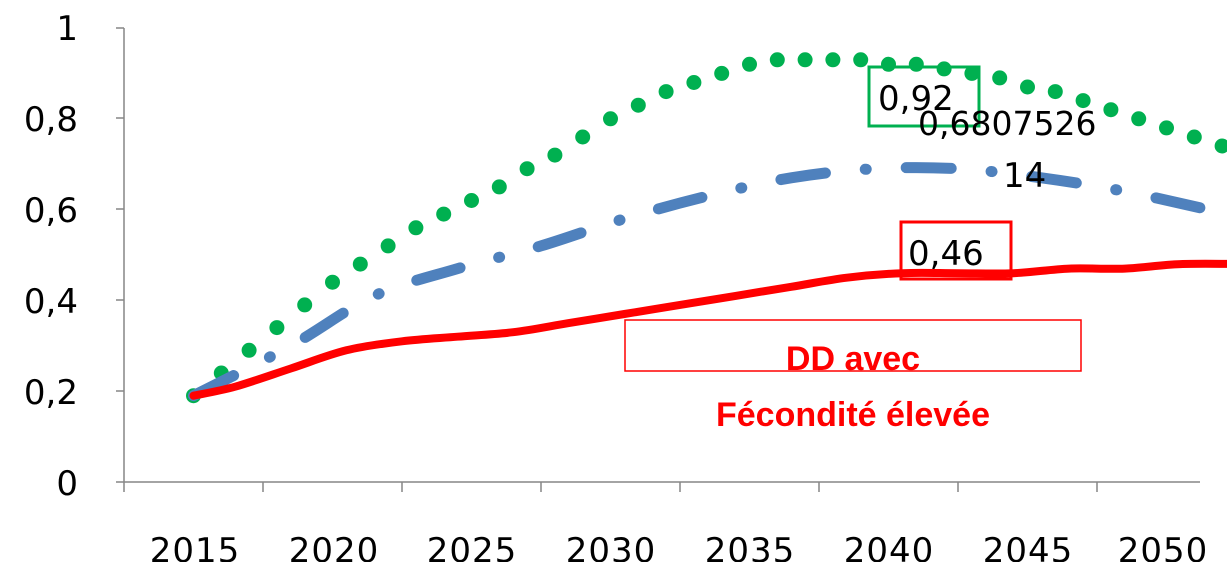  Describe the element at coordinates (334, 546) in the screenshot. I see `x-tick-label: 2020` at that location.